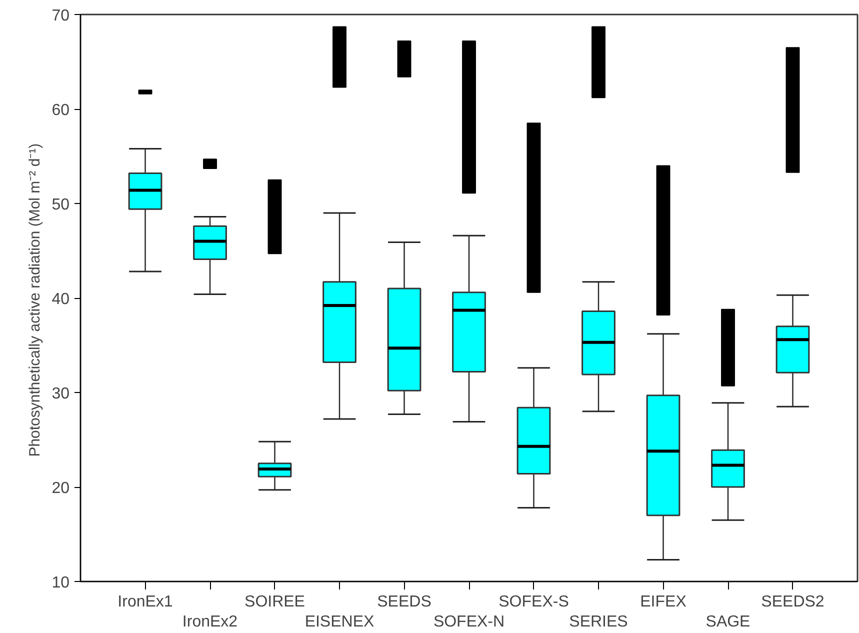  What do you see at coordinates (274, 602) in the screenshot?
I see `x-tick-label: SOIREE` at bounding box center [274, 602].